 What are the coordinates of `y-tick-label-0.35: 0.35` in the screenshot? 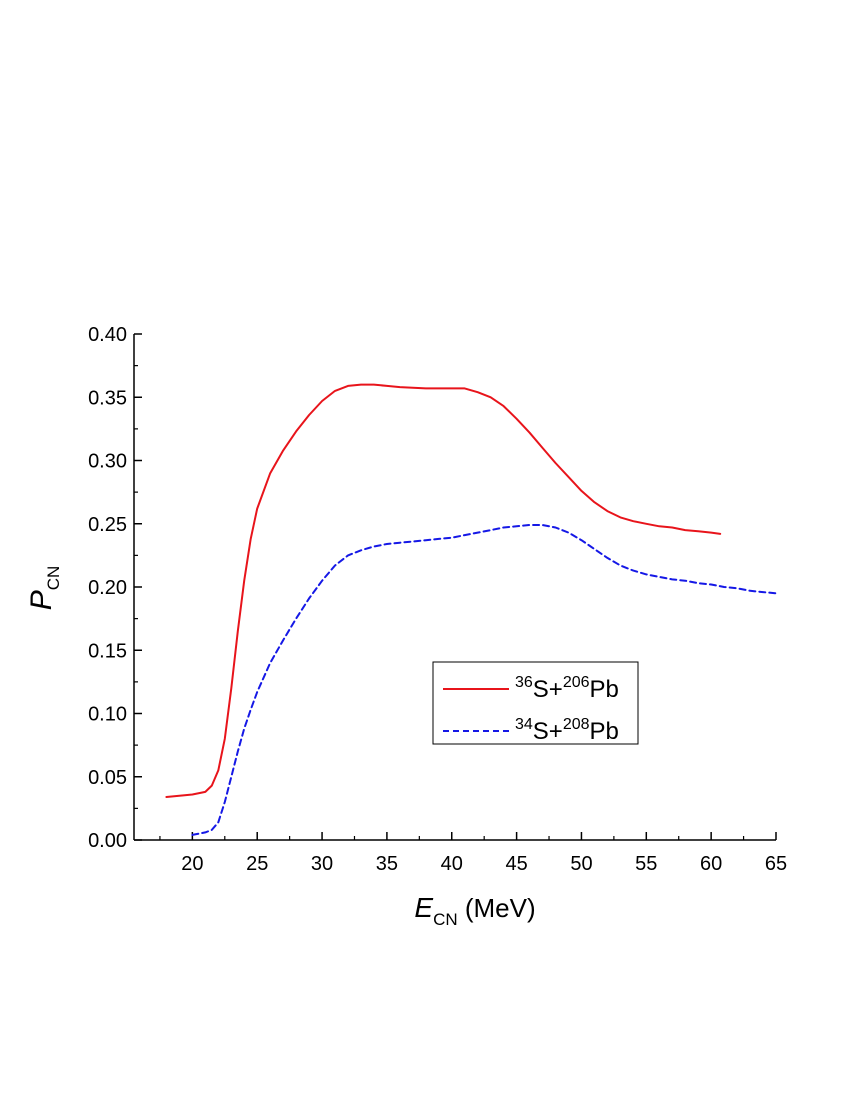 It's located at (107, 398).